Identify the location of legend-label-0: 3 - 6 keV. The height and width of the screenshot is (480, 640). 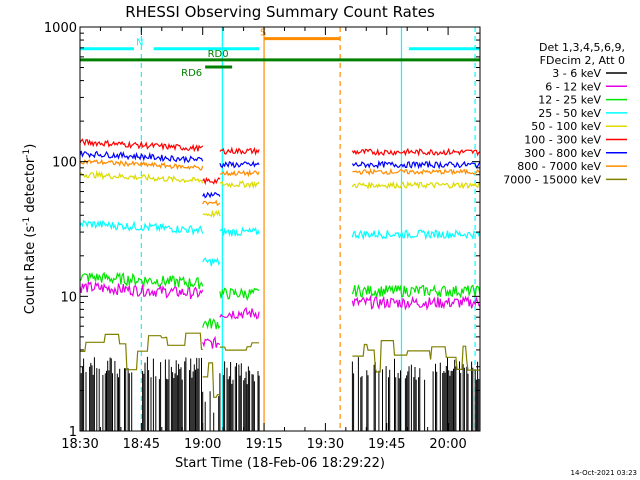
(576, 73).